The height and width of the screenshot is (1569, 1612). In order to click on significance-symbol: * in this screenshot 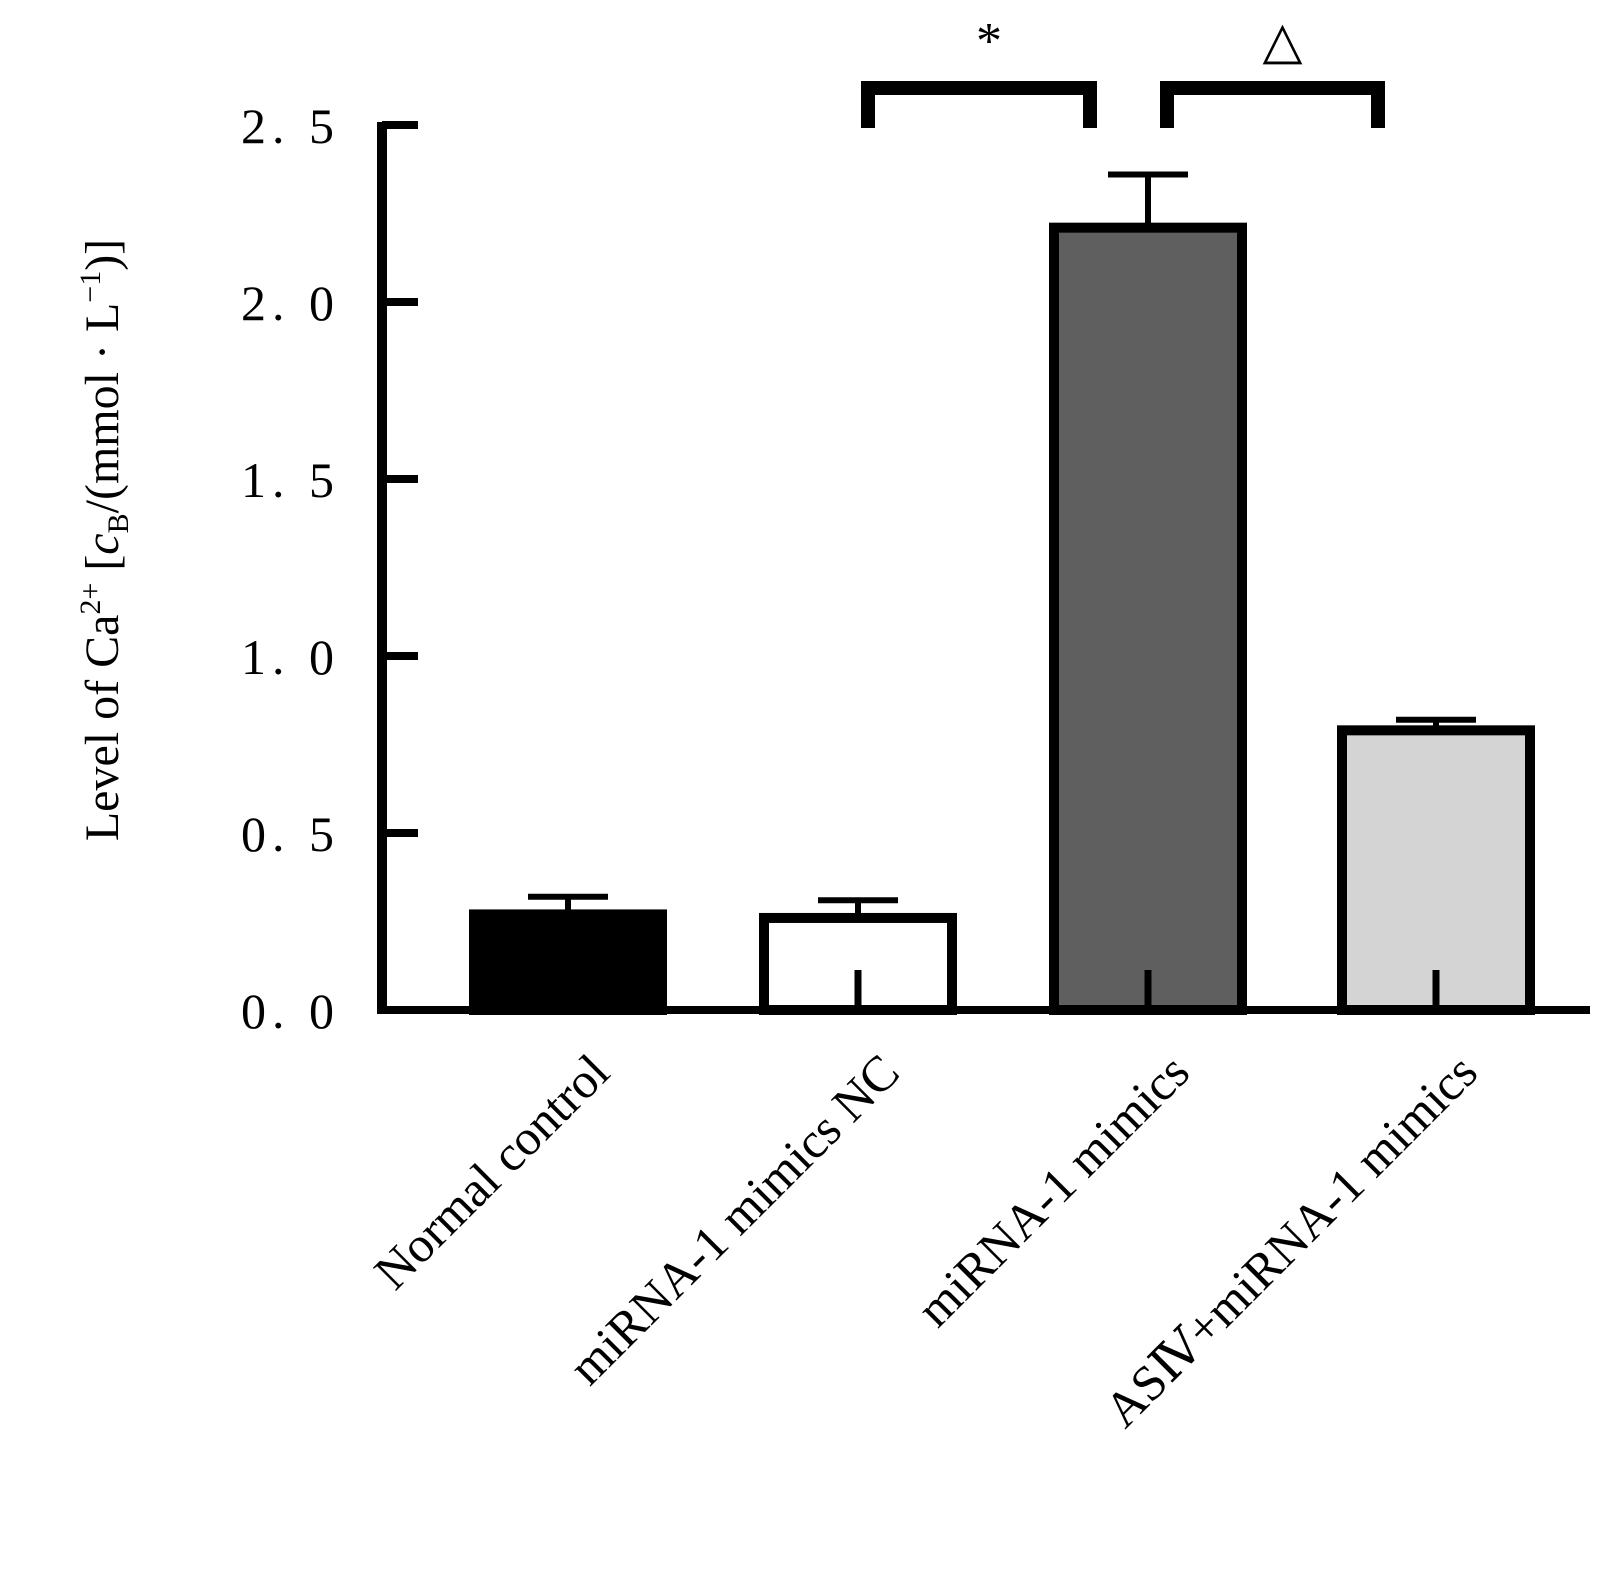, I will do `click(989, 41)`.